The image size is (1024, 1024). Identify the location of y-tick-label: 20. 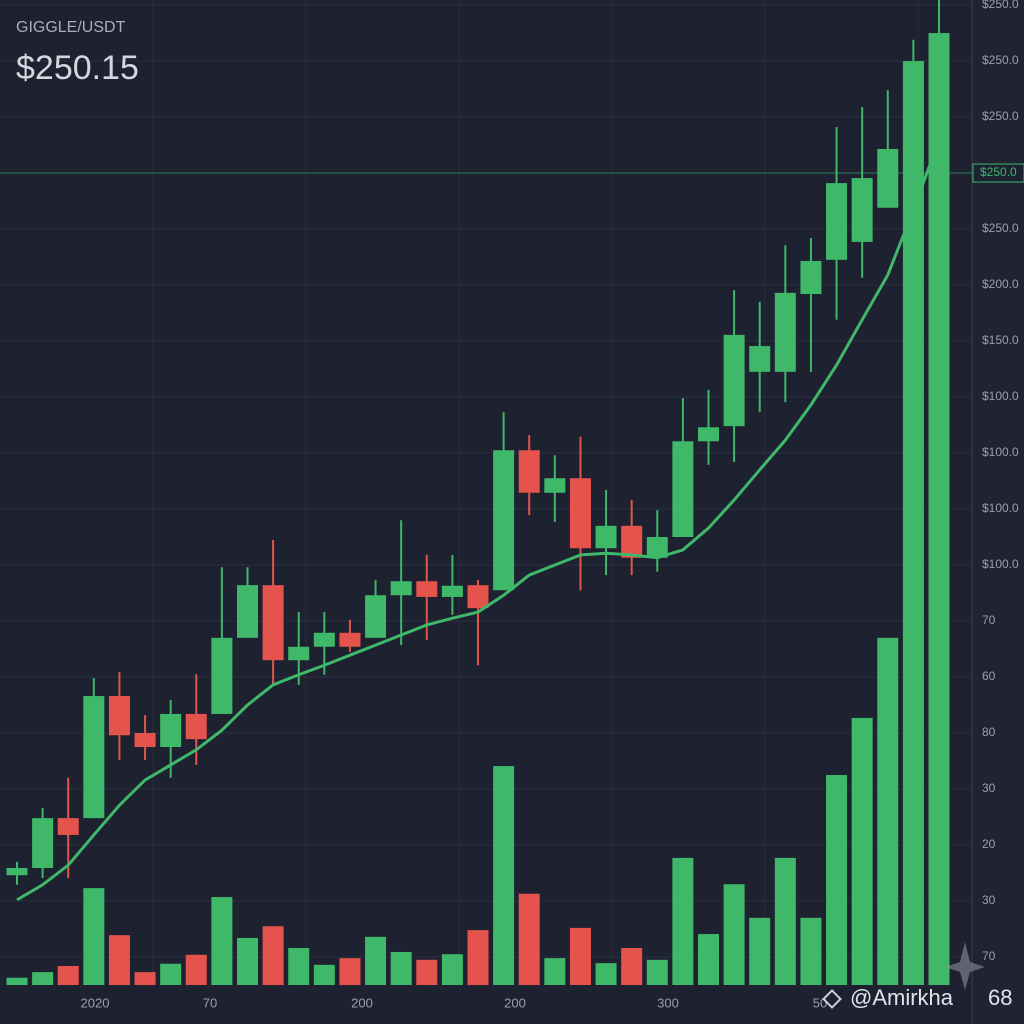
(989, 844).